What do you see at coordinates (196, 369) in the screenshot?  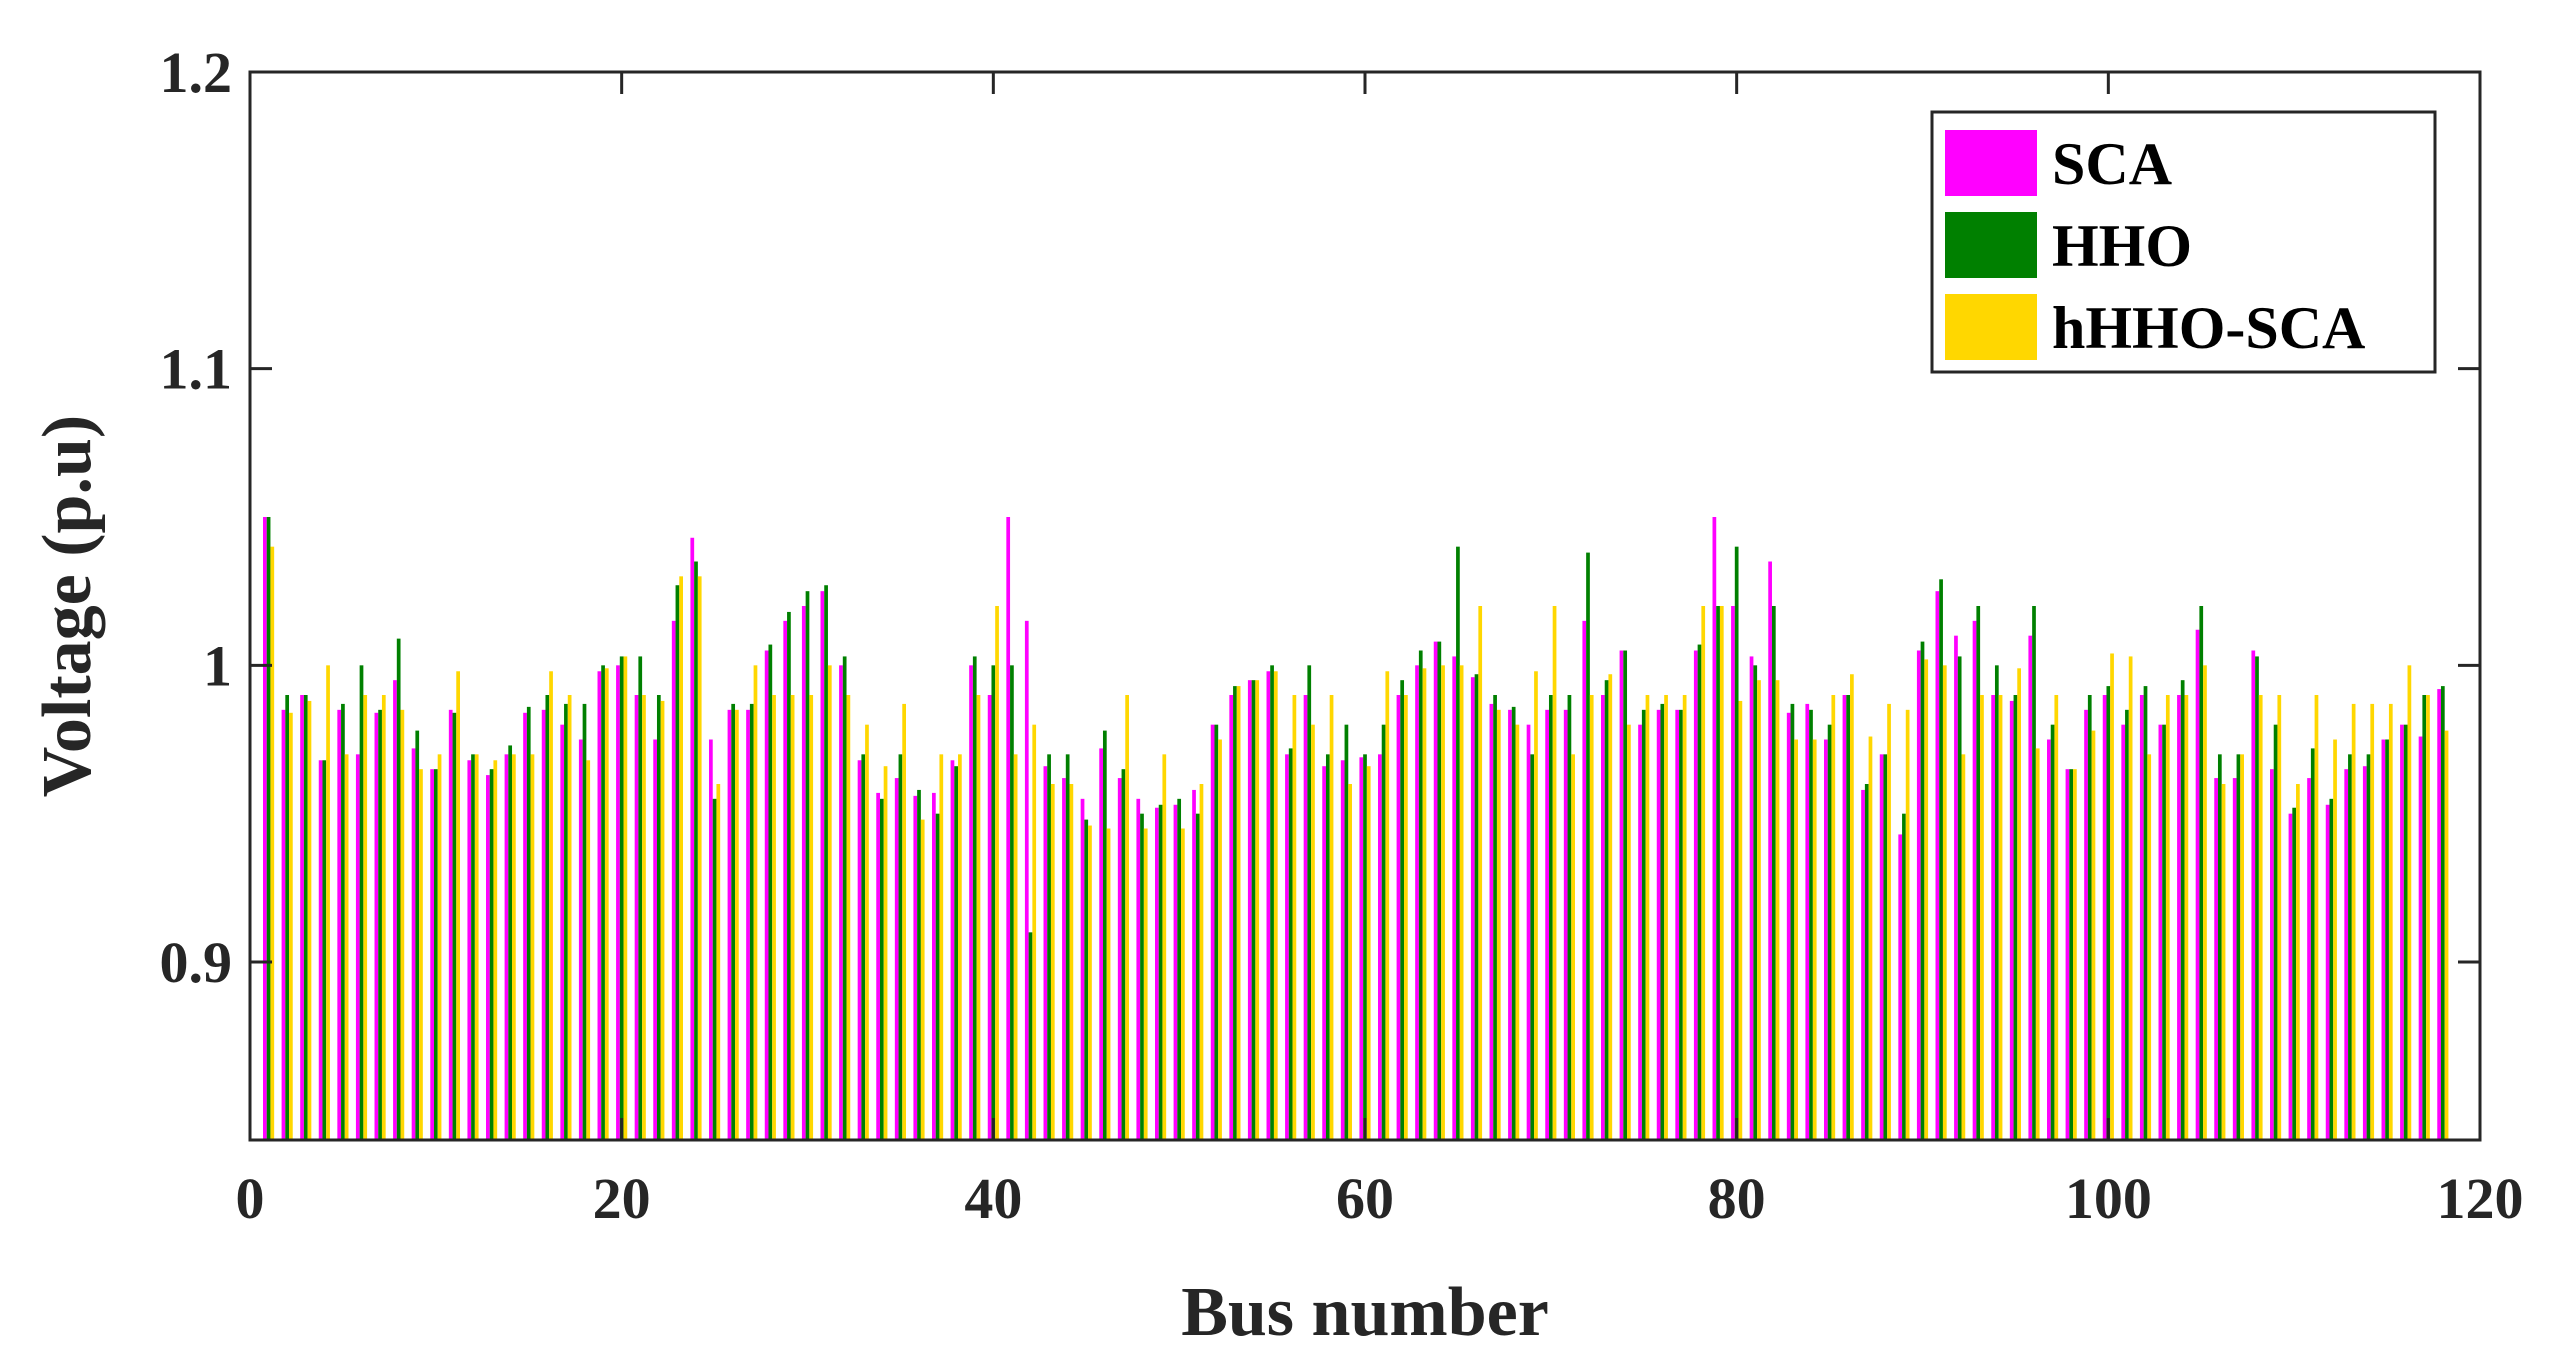 I see `y-tick-label: 1.1` at bounding box center [196, 369].